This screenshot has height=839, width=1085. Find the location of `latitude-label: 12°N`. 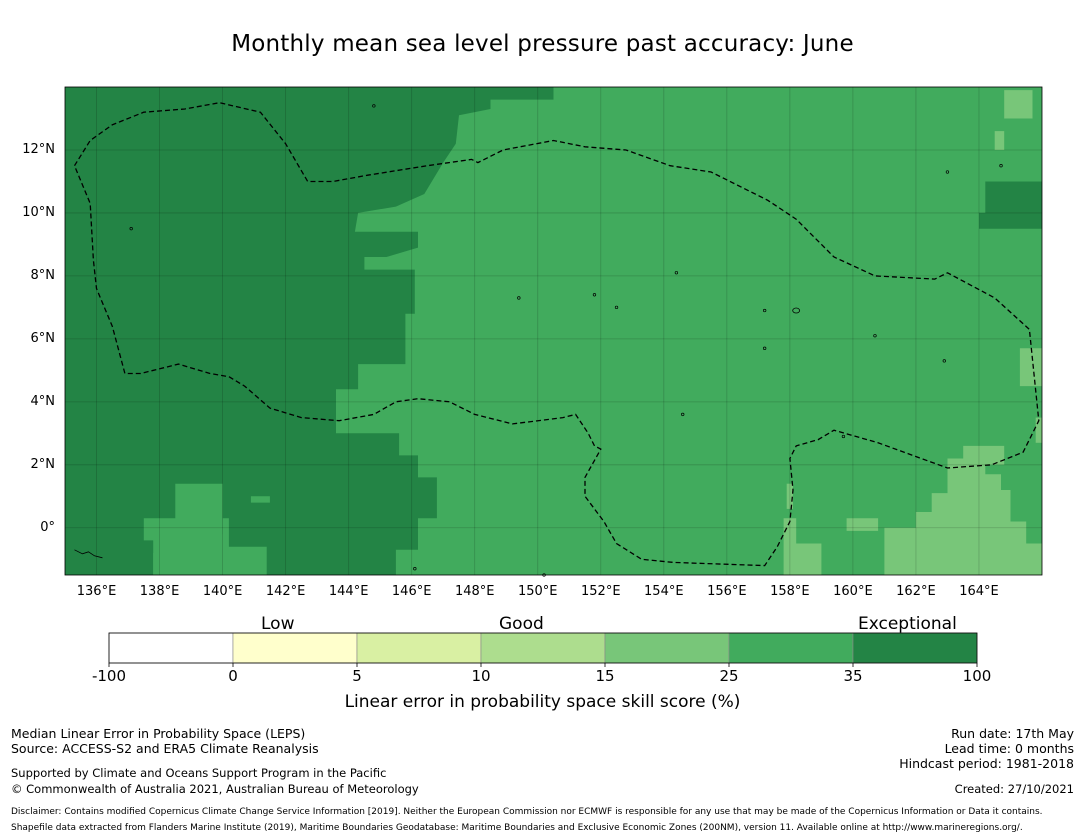

latitude-label: 12°N is located at coordinates (38, 149).